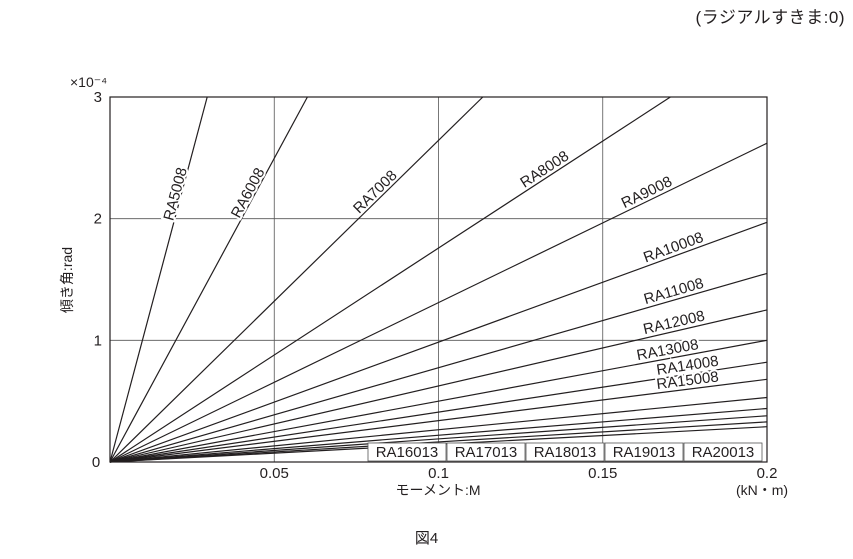 Image resolution: width=853 pixels, height=559 pixels. I want to click on x-axis-unit: (kN・m), so click(762, 490).